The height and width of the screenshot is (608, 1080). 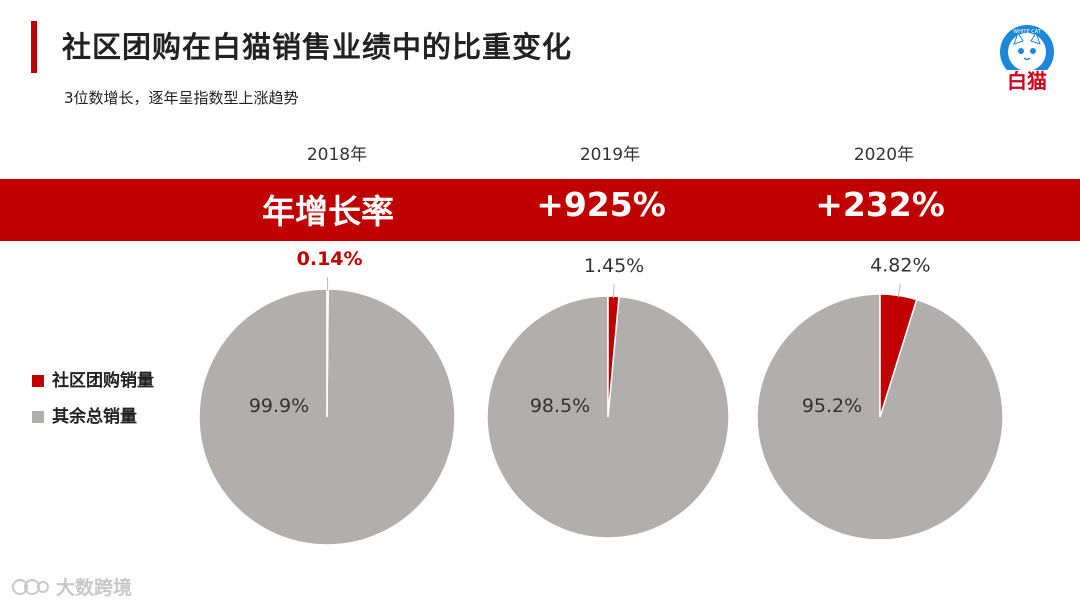 I want to click on cat-ear-left-icon, so click(x=1018, y=38).